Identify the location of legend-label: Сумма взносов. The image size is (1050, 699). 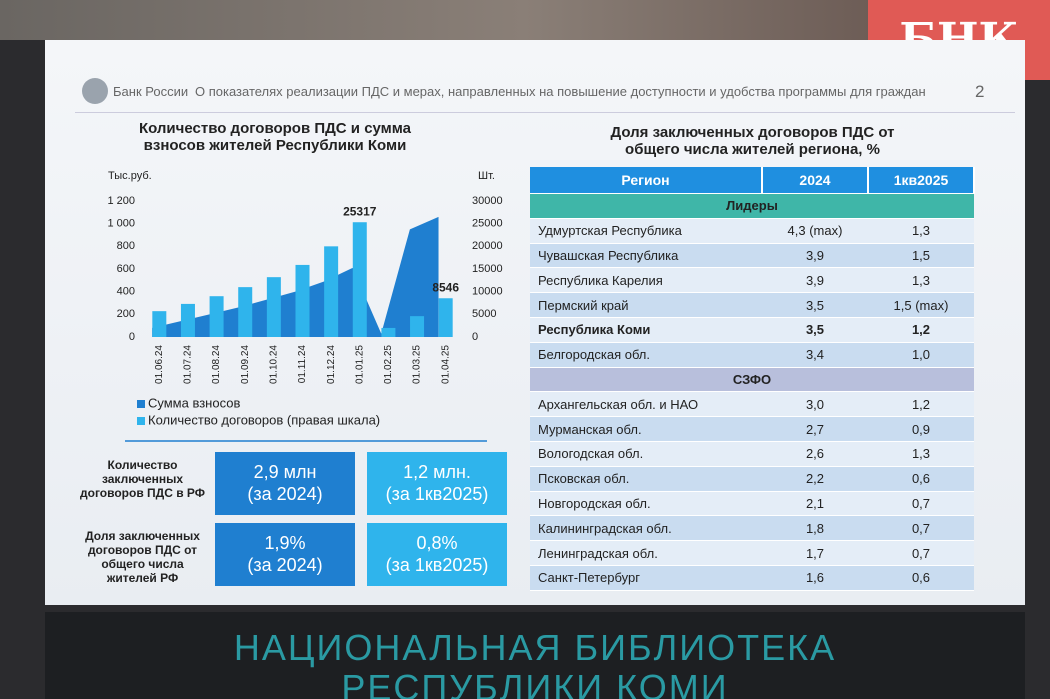
(194, 402).